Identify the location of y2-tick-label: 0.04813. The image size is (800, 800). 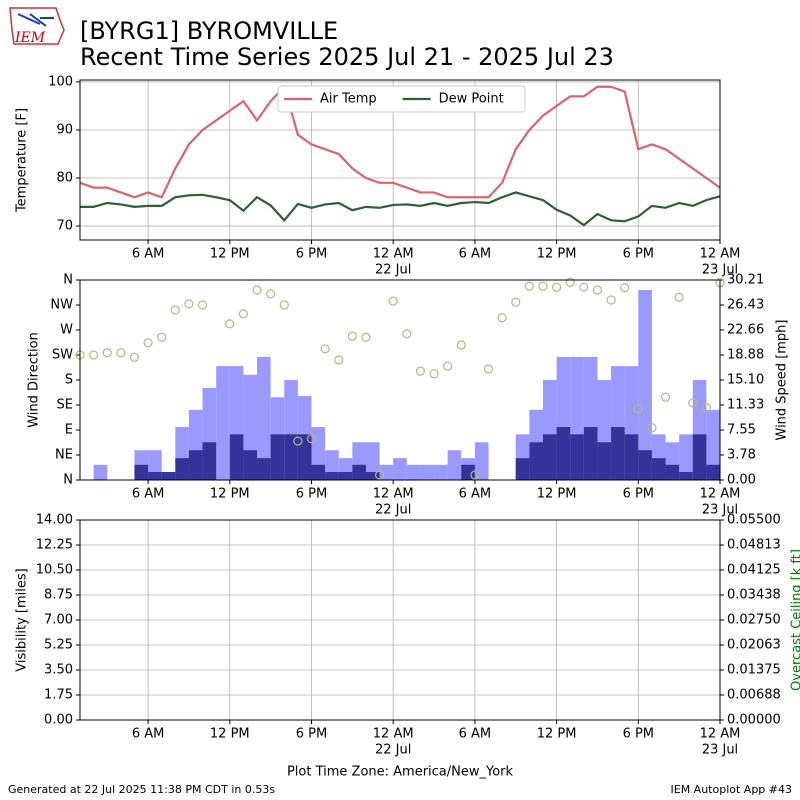
(754, 545).